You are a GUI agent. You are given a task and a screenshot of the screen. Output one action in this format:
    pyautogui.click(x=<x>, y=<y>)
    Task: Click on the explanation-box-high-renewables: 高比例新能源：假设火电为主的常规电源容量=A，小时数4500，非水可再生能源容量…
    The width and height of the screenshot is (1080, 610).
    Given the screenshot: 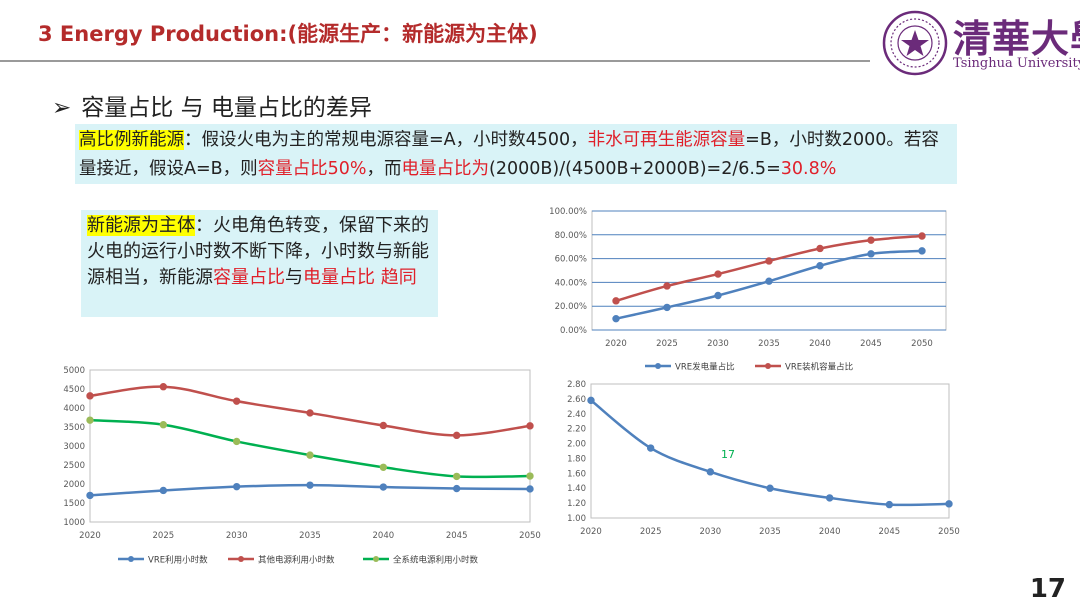 What is the action you would take?
    pyautogui.click(x=516, y=154)
    